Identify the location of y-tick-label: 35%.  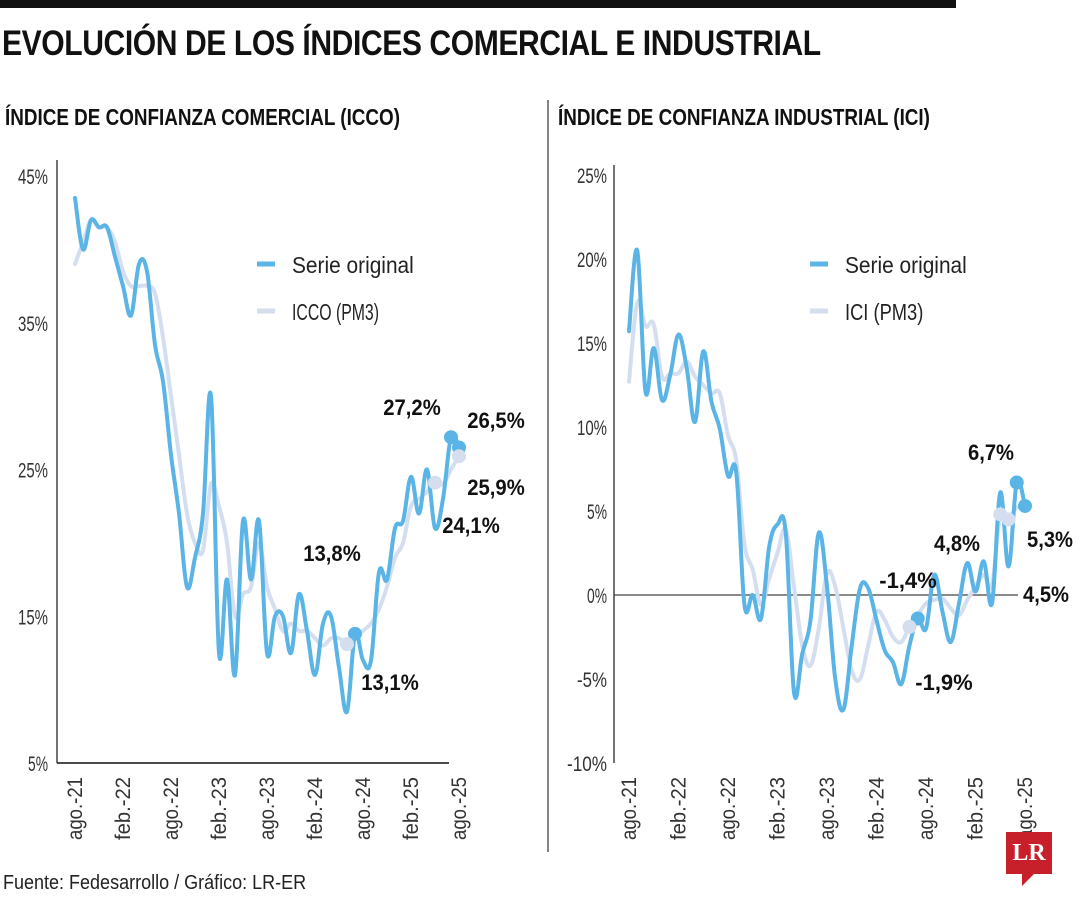
(33, 324).